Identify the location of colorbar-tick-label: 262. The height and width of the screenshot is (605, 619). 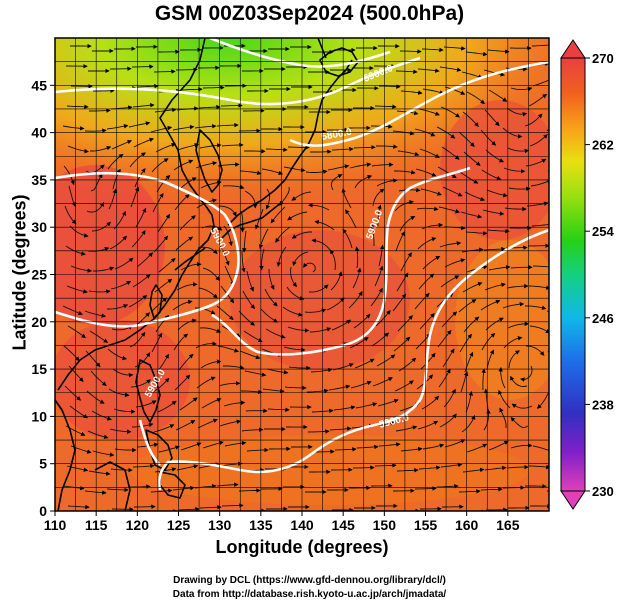
(603, 145).